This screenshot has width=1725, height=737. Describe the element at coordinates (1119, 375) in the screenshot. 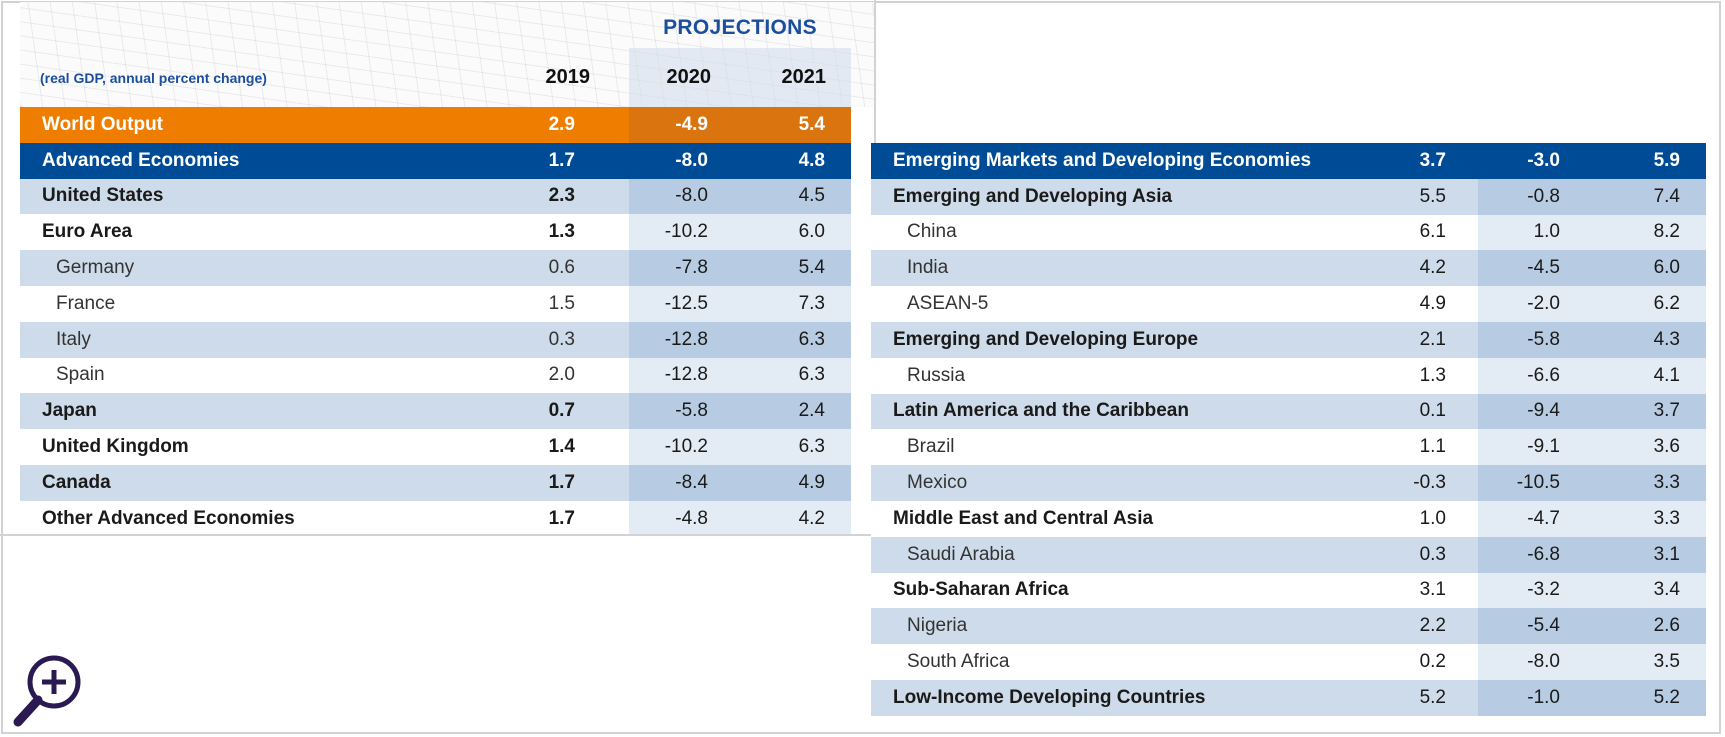

I see `row-label: Russia` at that location.